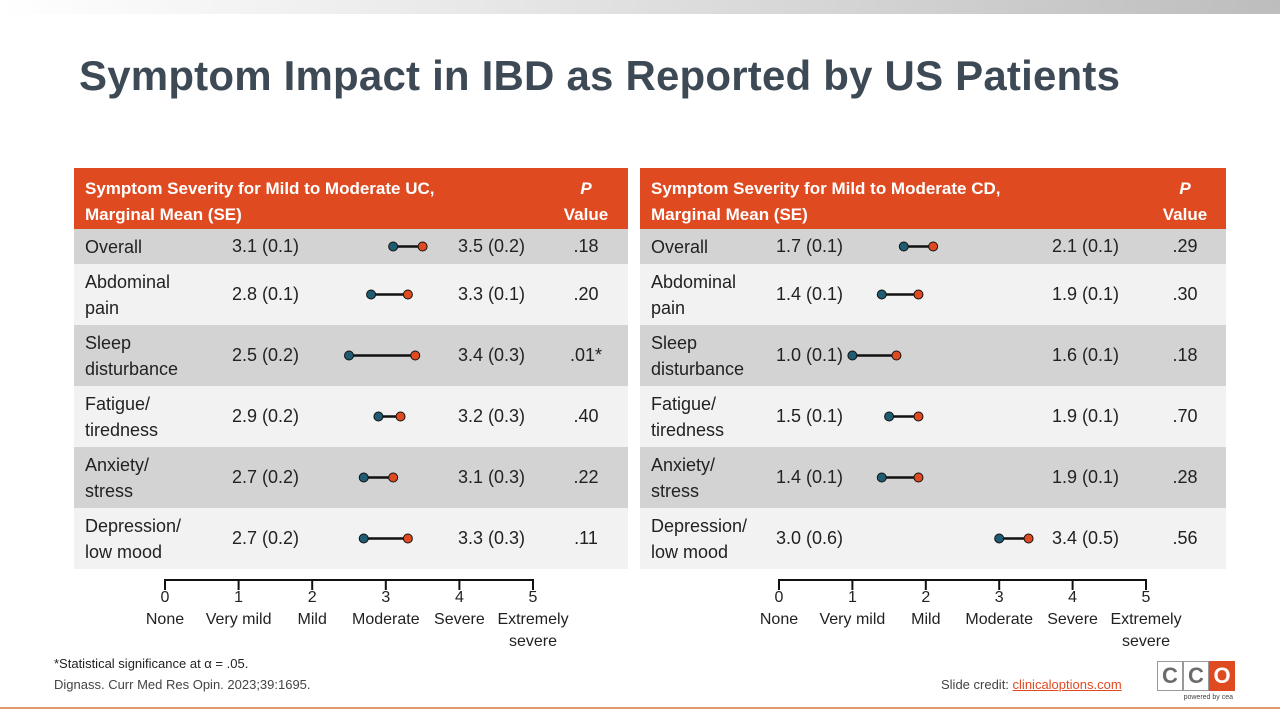 This screenshot has width=1280, height=720. What do you see at coordinates (117, 464) in the screenshot?
I see `uc-row-label-line: Anxiety/` at bounding box center [117, 464].